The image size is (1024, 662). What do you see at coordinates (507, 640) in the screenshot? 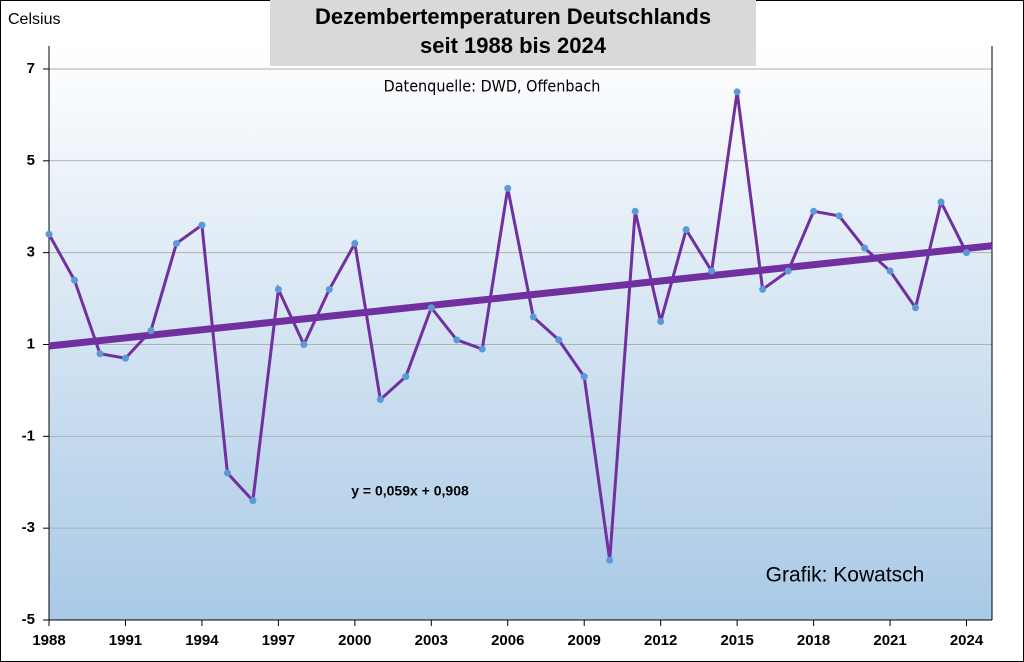
I see `x-tick-label: 2006` at bounding box center [507, 640].